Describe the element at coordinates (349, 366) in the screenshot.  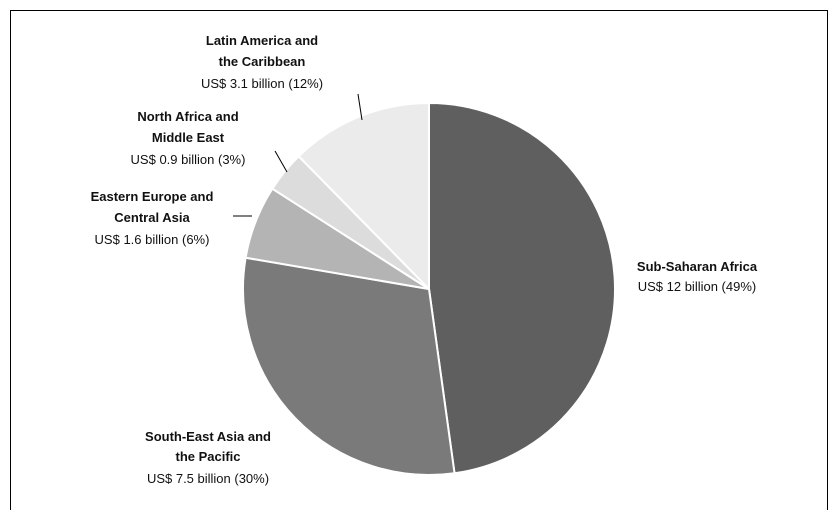
I see `pie-slice-south-east-asia-pacific` at that location.